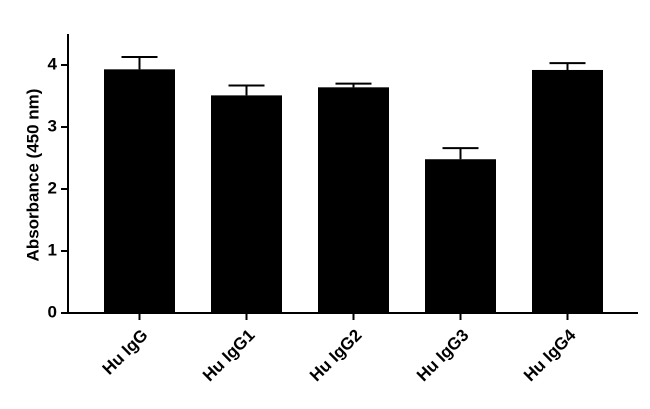 Image resolution: width=650 pixels, height=409 pixels. What do you see at coordinates (32, 175) in the screenshot?
I see `y-axis-label: Absorbance (450 nm)` at bounding box center [32, 175].